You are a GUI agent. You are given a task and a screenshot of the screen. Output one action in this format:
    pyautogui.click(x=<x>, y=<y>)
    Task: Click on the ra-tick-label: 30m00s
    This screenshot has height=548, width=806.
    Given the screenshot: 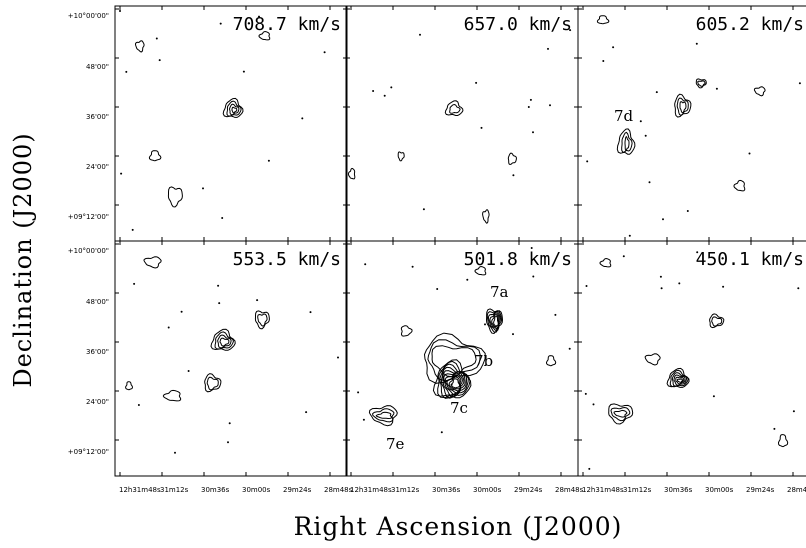 What is the action you would take?
    pyautogui.click(x=487, y=490)
    